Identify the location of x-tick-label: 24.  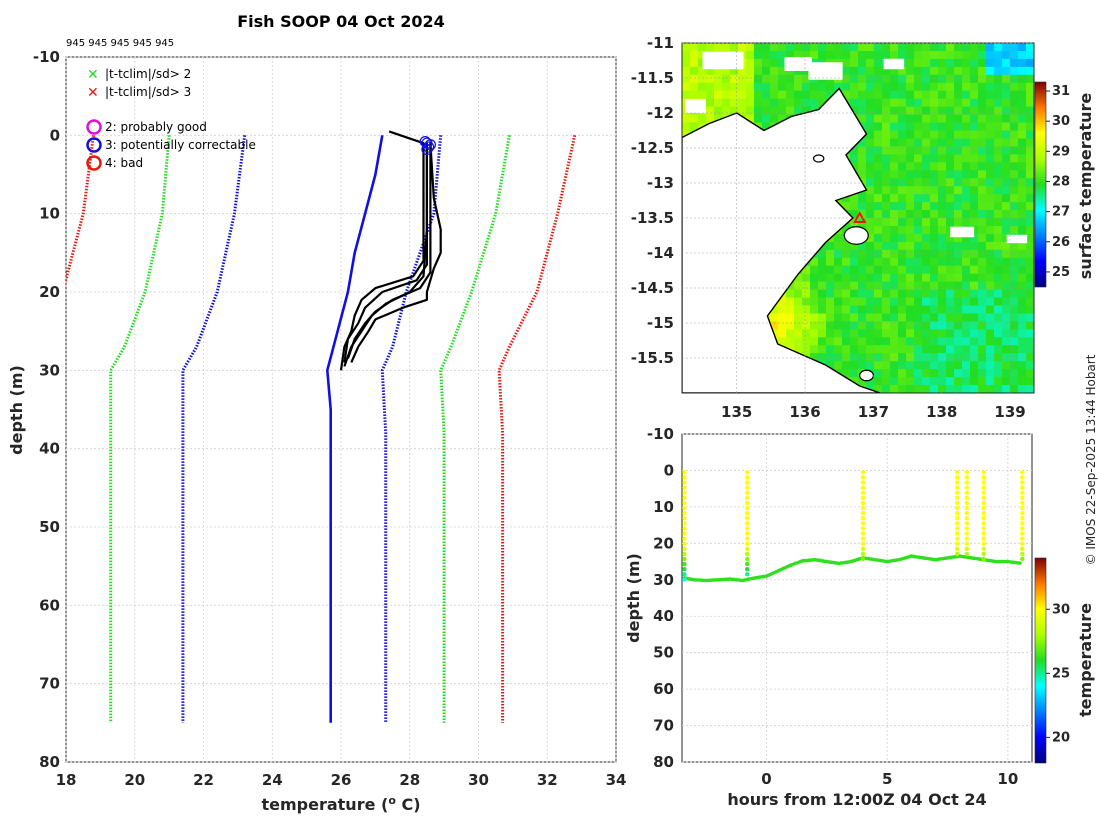
(272, 780).